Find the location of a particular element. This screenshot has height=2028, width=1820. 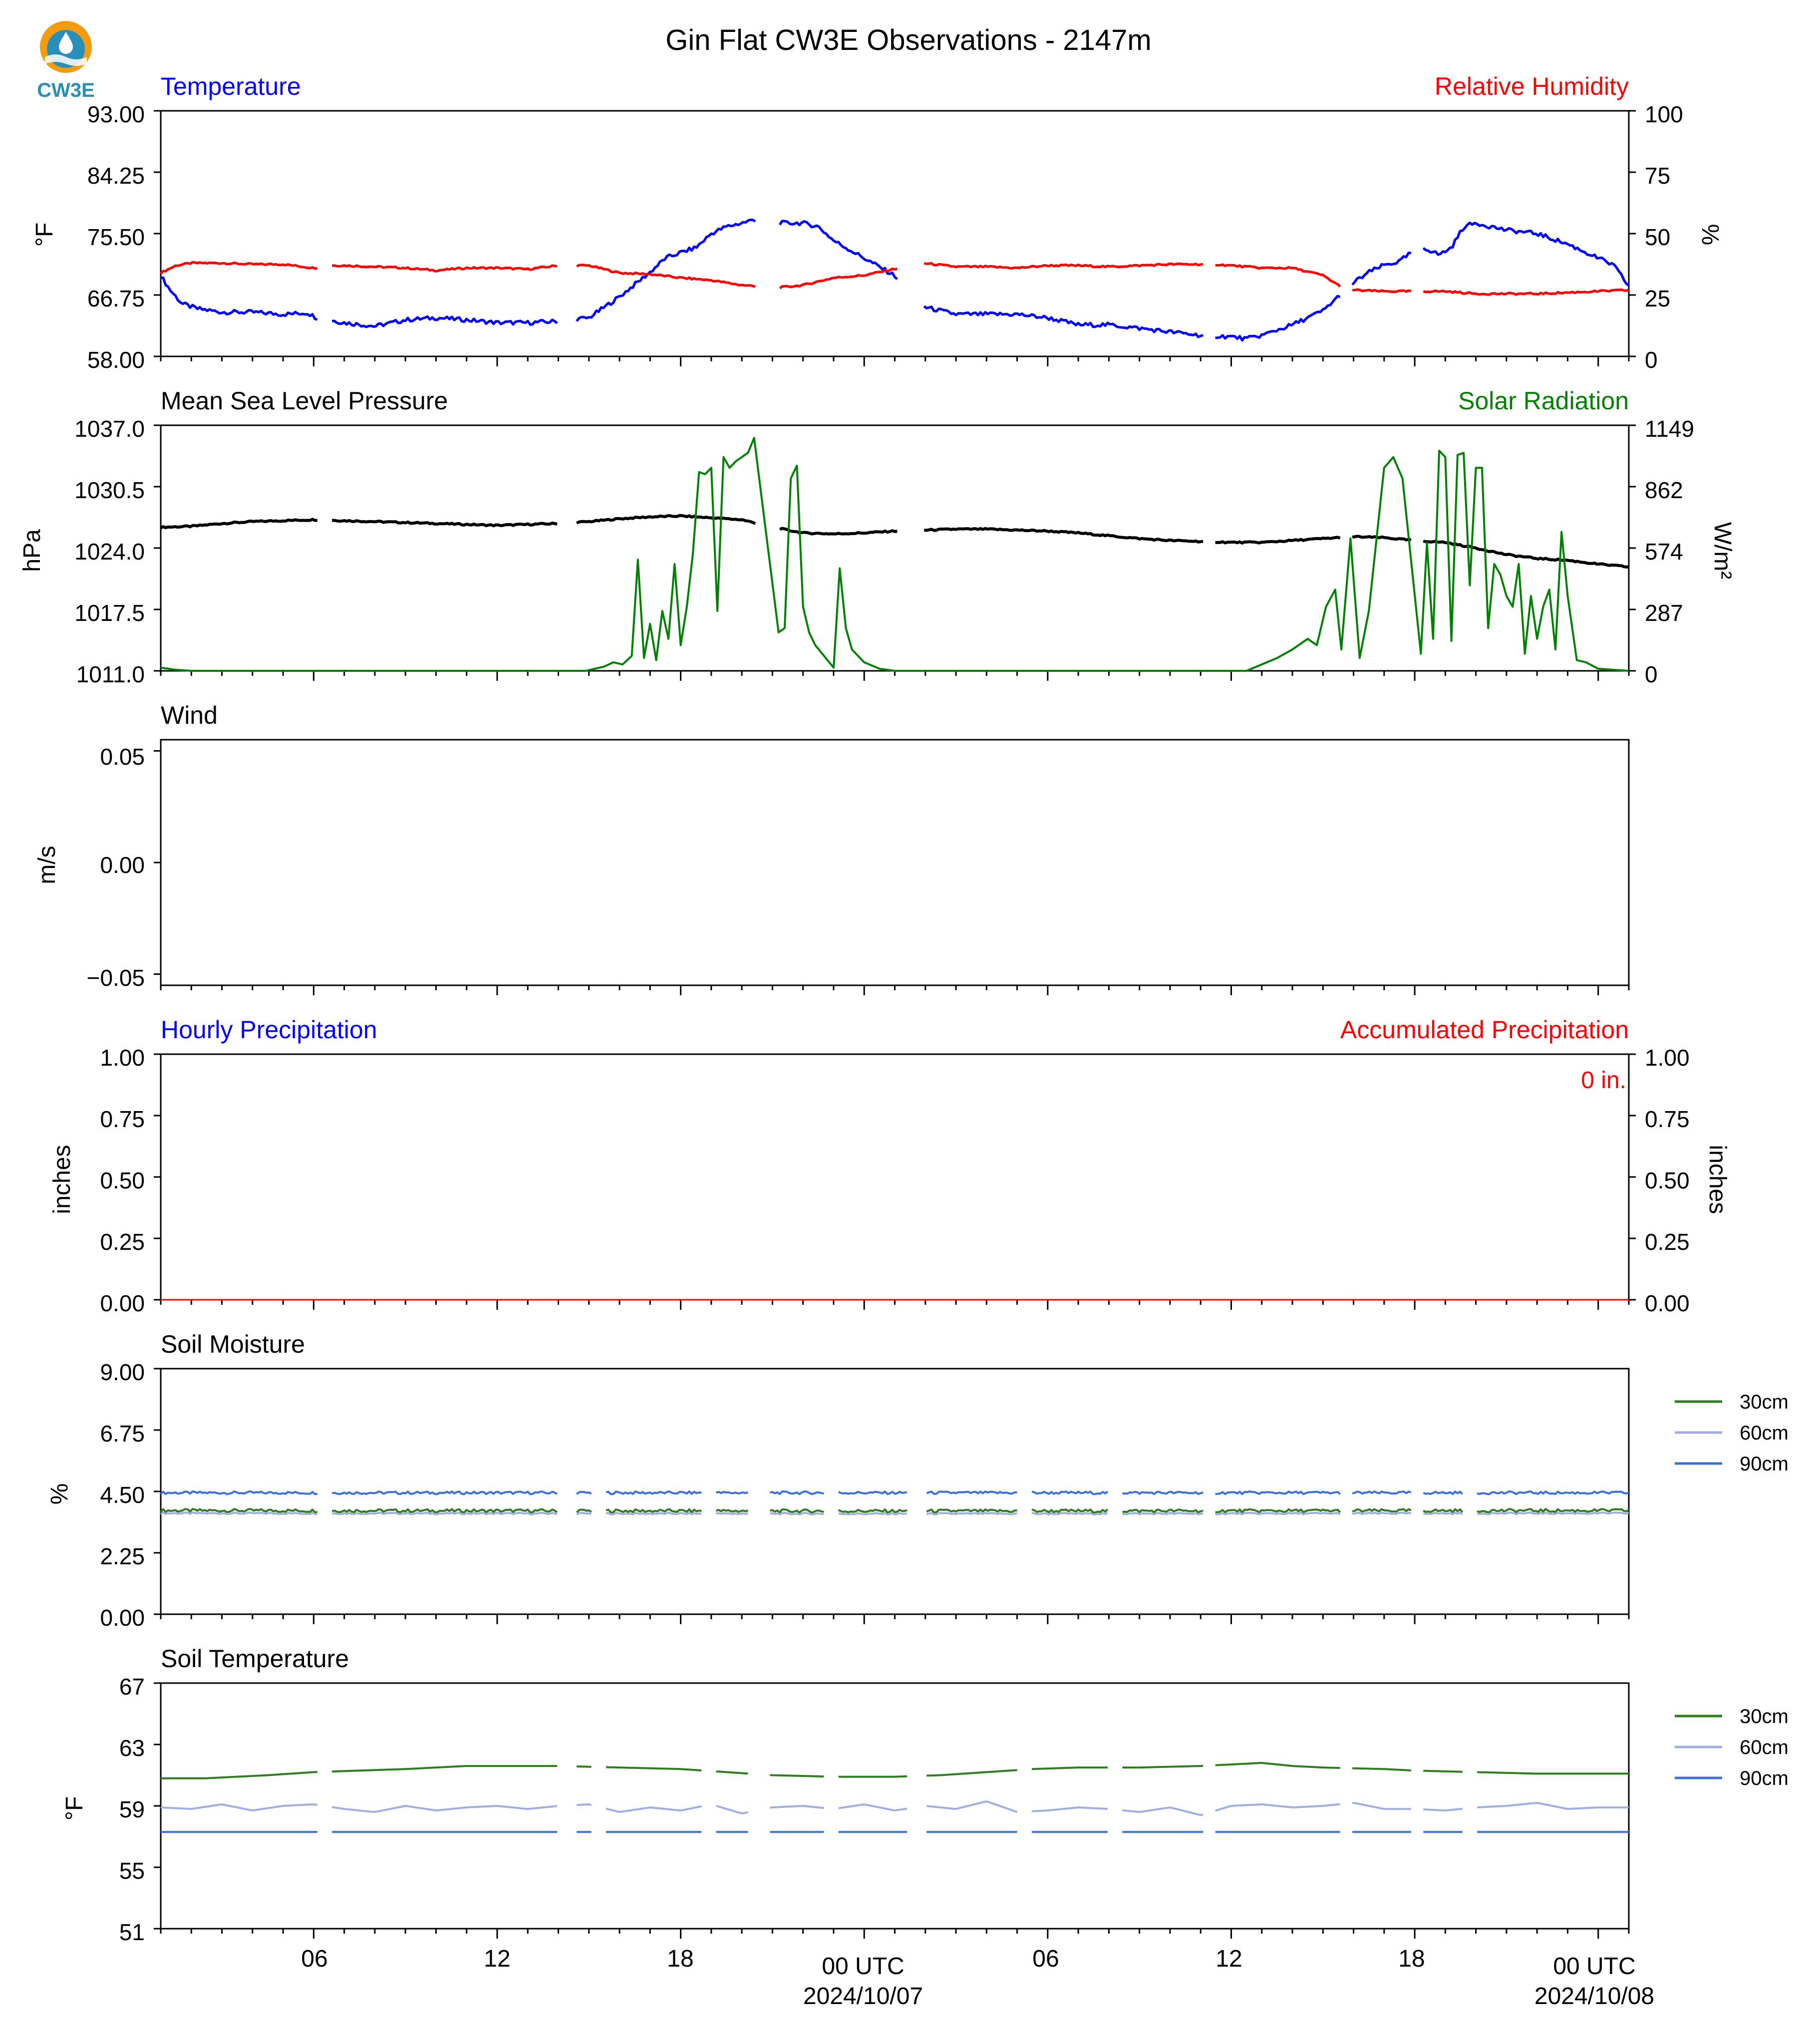

pressure-axis-label: hPa is located at coordinates (32, 550).